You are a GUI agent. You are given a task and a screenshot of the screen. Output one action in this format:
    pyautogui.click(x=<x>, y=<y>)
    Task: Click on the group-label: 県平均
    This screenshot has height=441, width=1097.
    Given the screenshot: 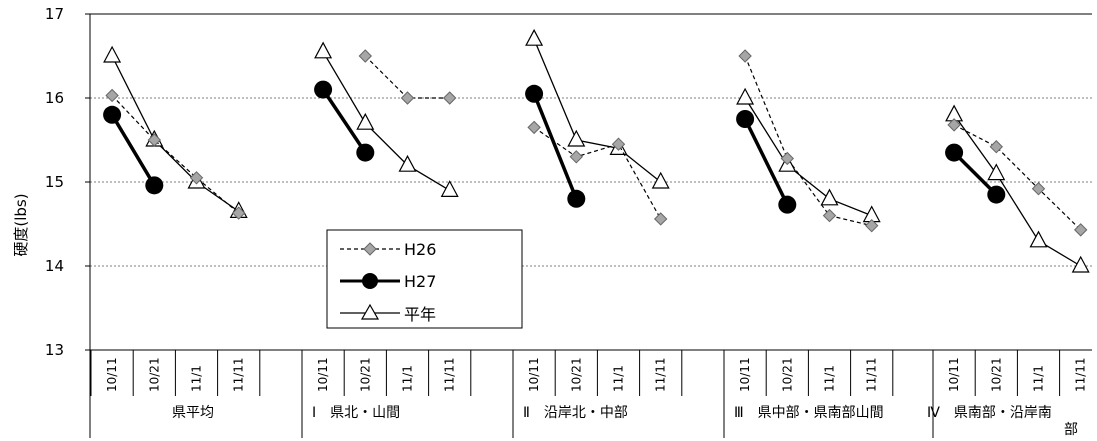 What is the action you would take?
    pyautogui.click(x=193, y=413)
    